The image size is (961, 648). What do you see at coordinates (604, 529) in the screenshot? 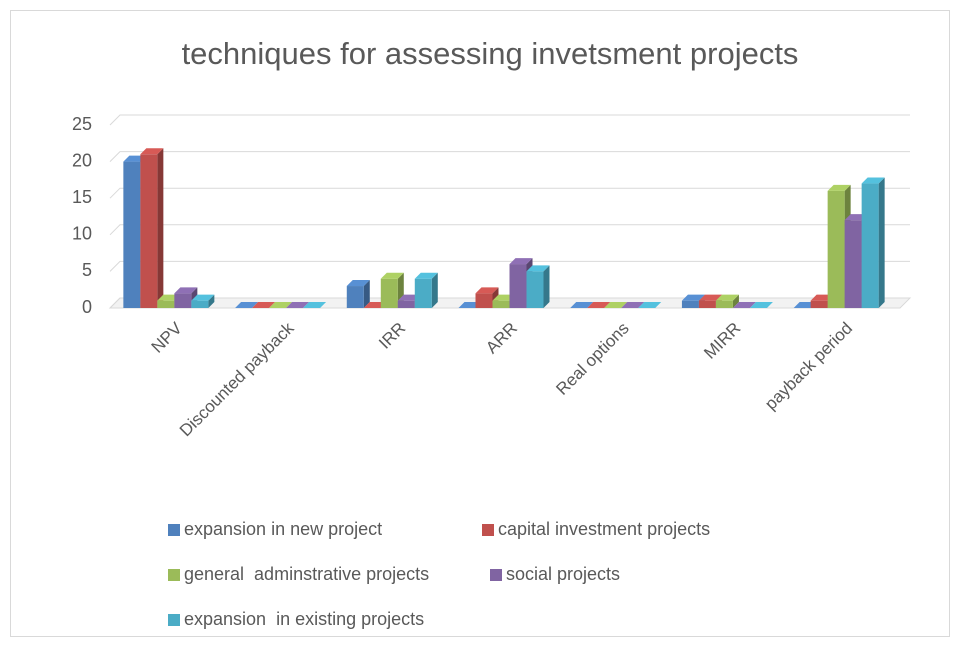
I see `legend-label: capital investment projects` at bounding box center [604, 529].